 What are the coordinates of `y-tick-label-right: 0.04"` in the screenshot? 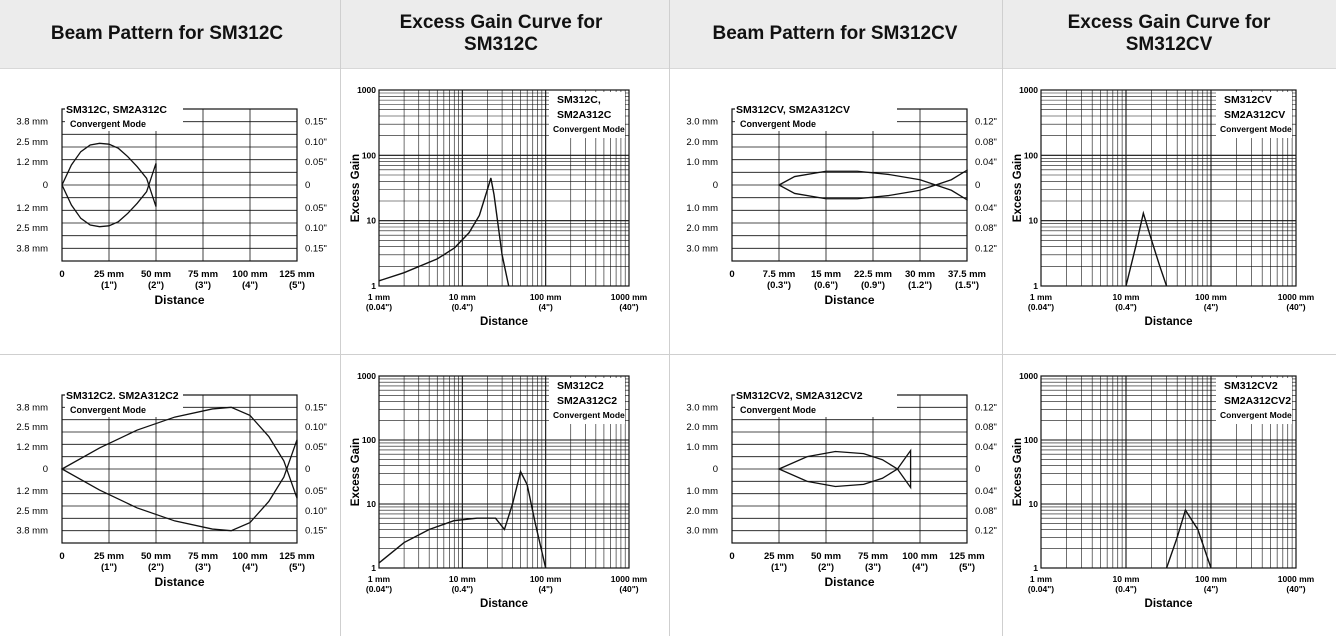 It's located at (986, 491).